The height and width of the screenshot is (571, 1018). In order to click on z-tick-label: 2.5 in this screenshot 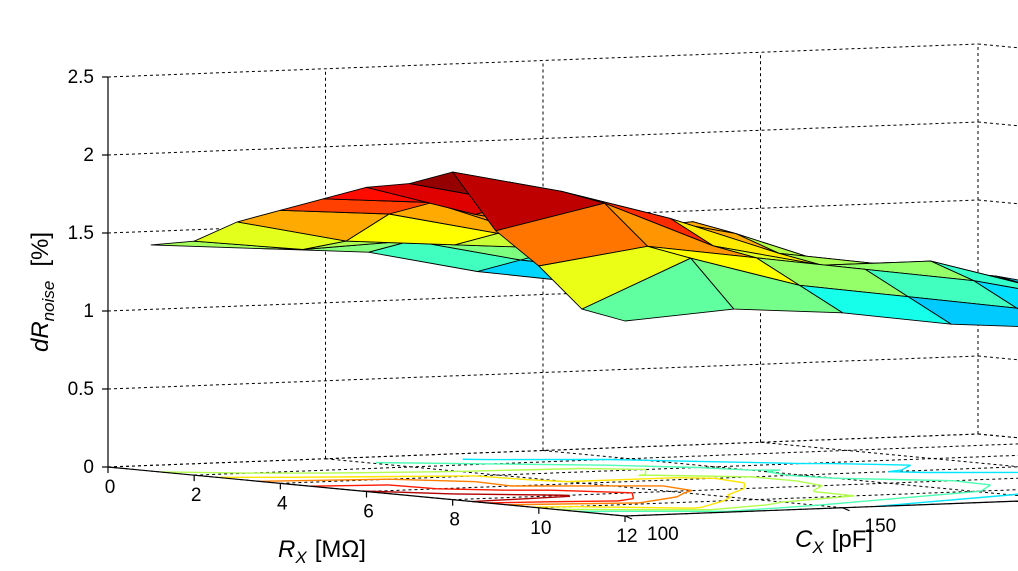, I will do `click(81, 77)`.